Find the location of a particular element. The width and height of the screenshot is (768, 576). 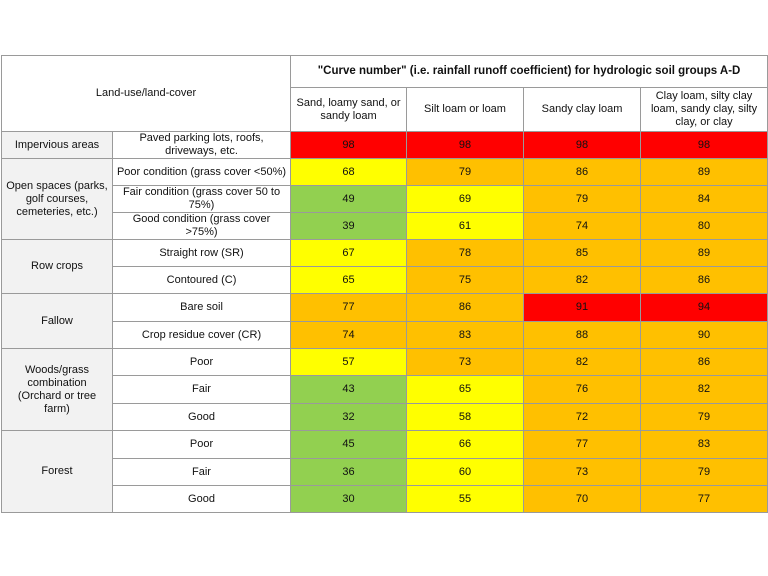

table-row: Fair 36 60 73 79 is located at coordinates (385, 472).